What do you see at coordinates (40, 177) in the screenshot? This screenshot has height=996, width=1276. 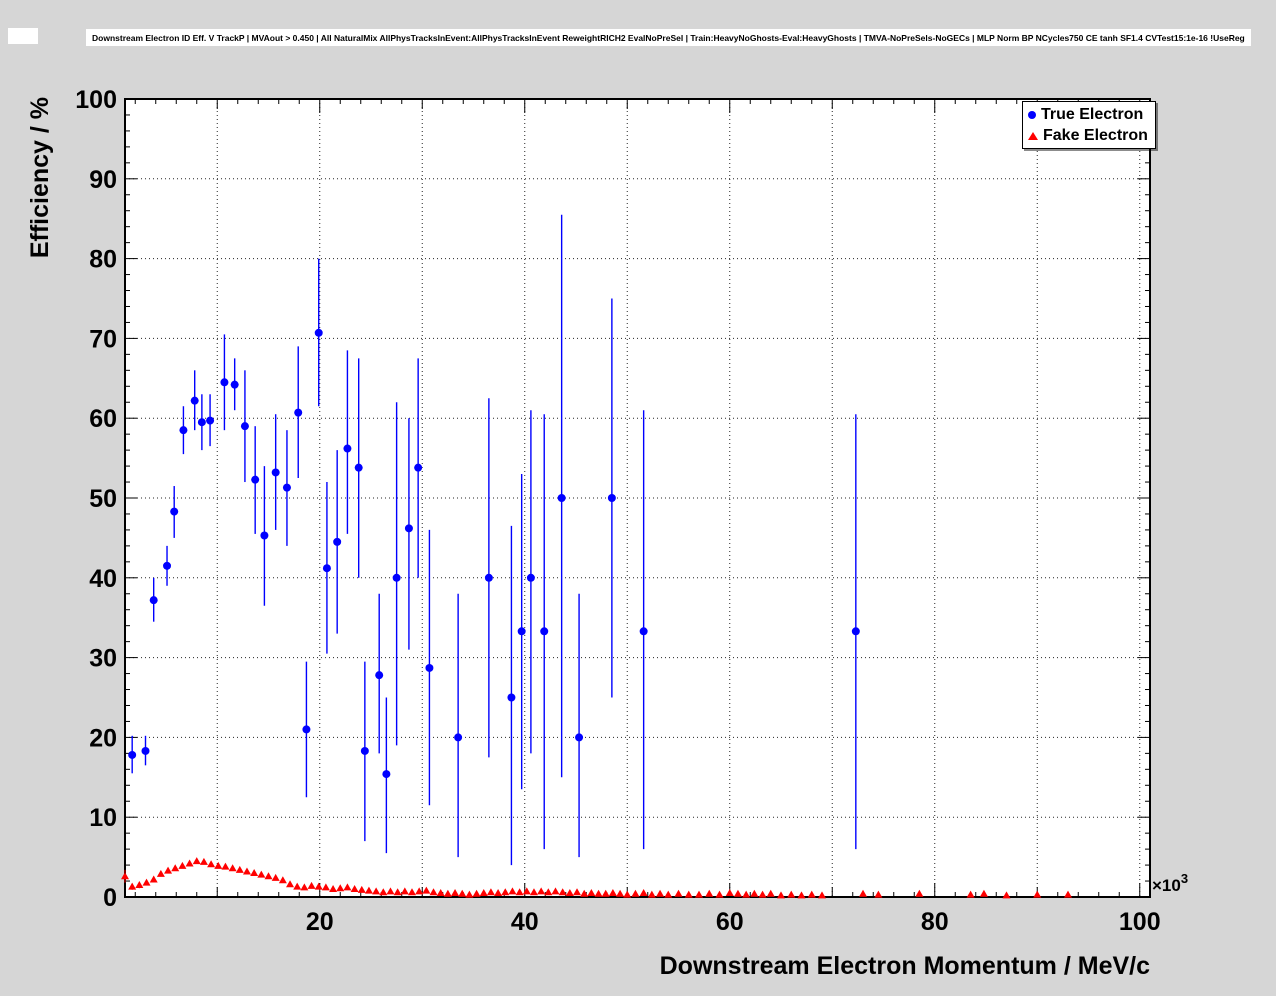 I see `y-axis-title: Efficiency / %` at bounding box center [40, 177].